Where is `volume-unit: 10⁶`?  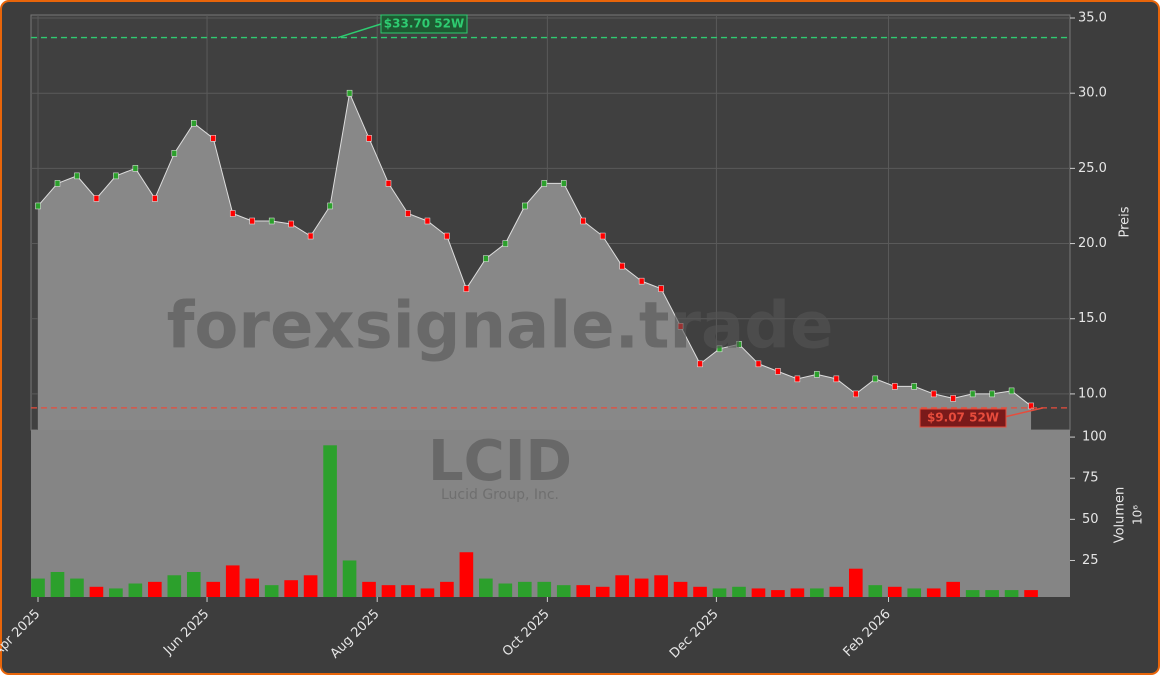 volume-unit: 10⁶ is located at coordinates (1138, 515).